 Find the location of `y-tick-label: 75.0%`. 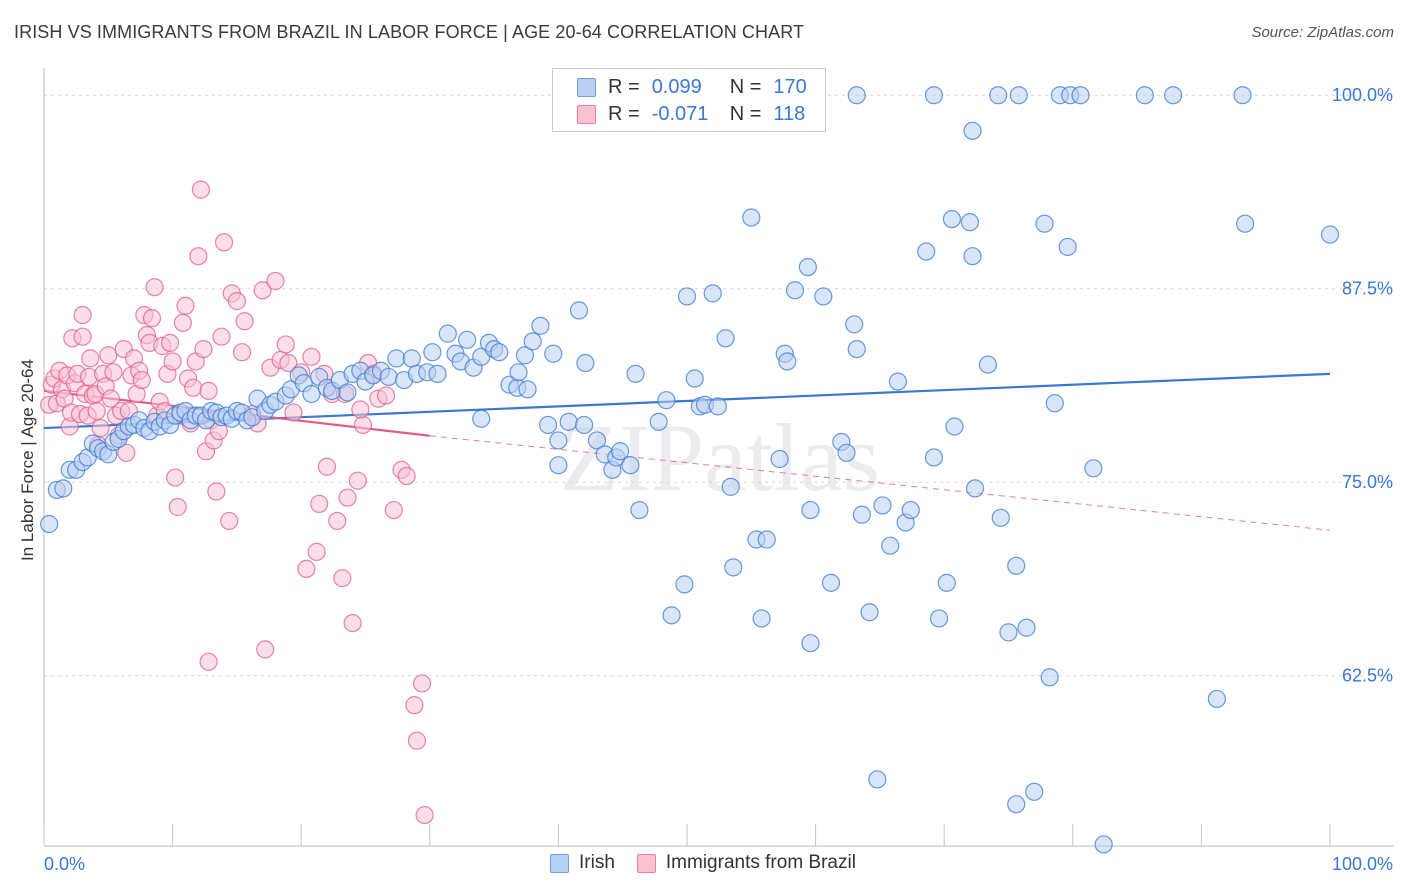

y-tick-label: 75.0% is located at coordinates (1367, 482).